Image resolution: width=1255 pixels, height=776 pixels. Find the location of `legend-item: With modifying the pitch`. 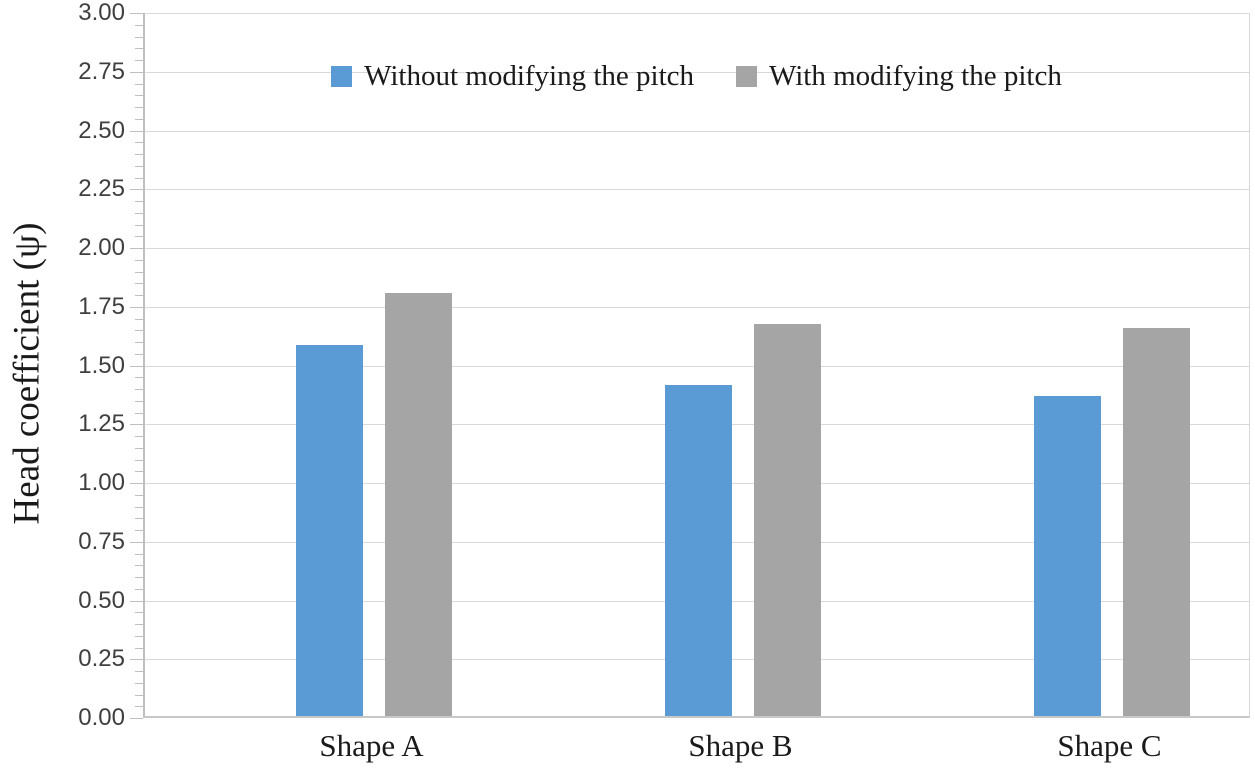

legend-item: With modifying the pitch is located at coordinates (899, 75).